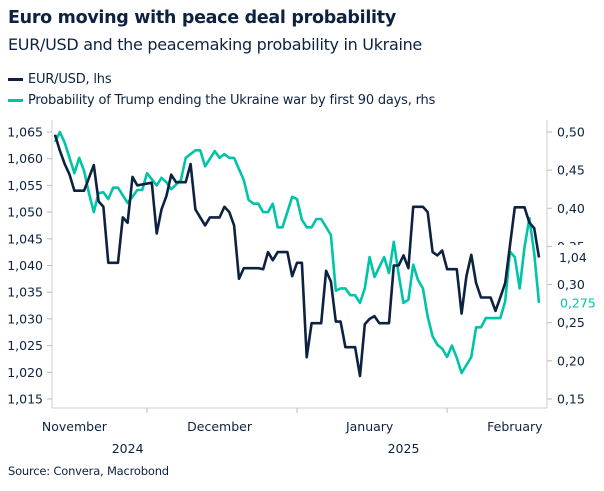 The width and height of the screenshot is (604, 491). Describe the element at coordinates (571, 360) in the screenshot. I see `right-tick-label: 0,20` at that location.